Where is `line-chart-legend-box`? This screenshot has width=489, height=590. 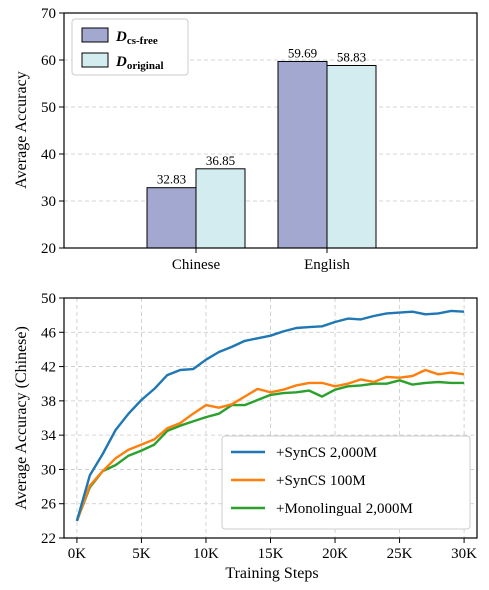 line-chart-legend-box is located at coordinates (346, 482).